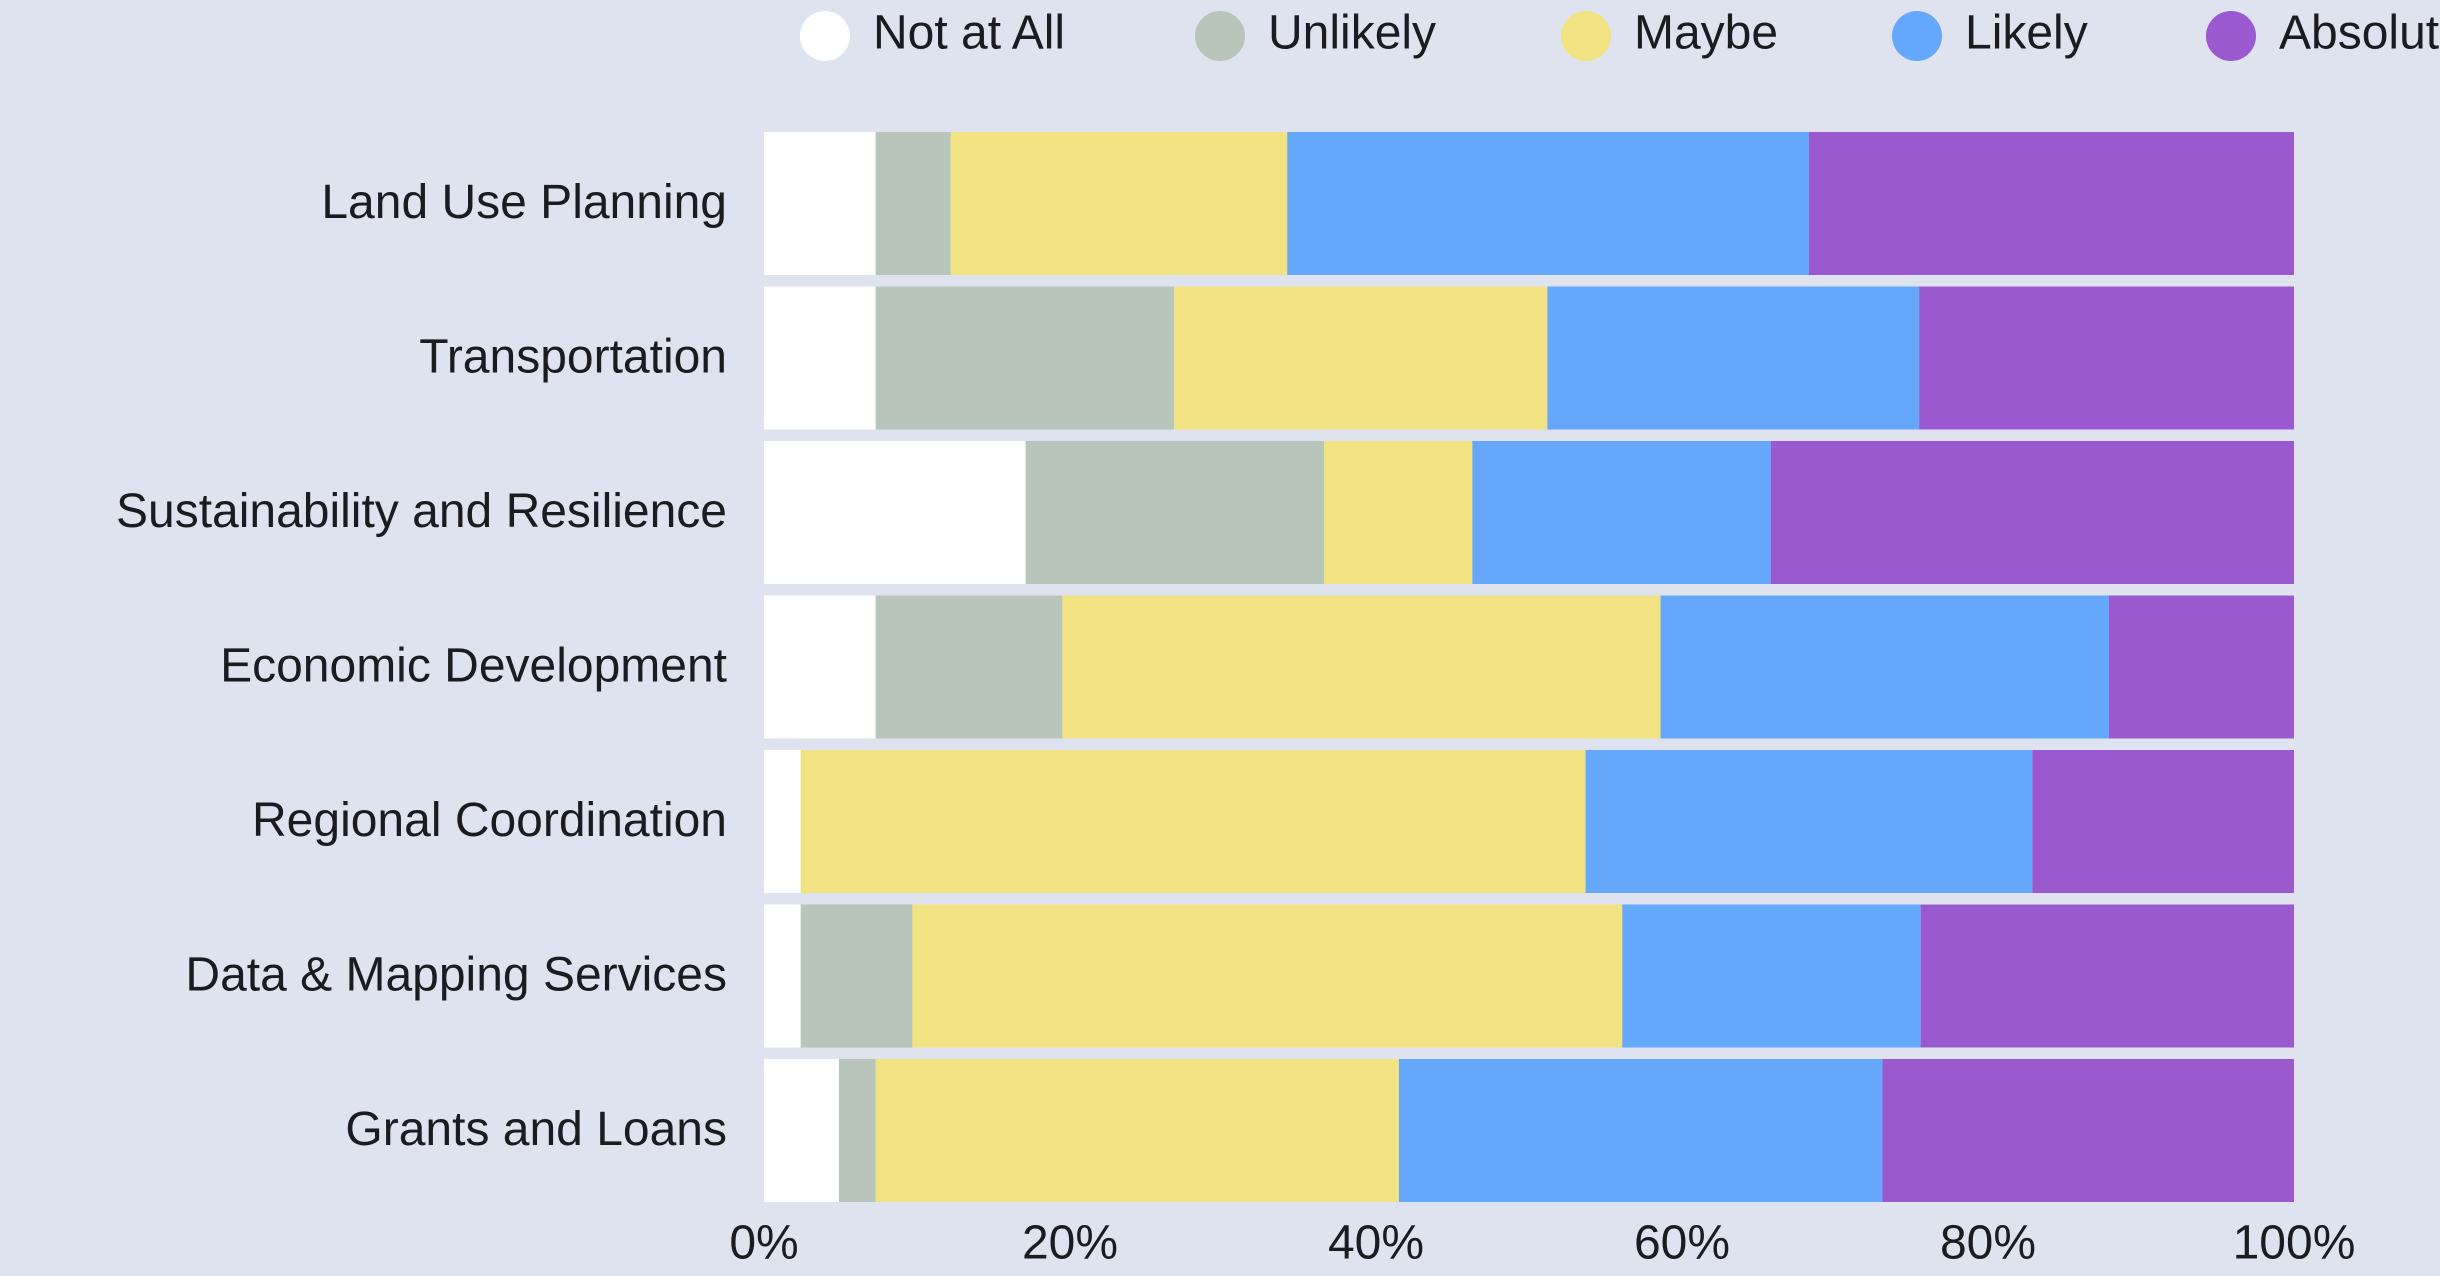  I want to click on legend-label: Likely, so click(2026, 33).